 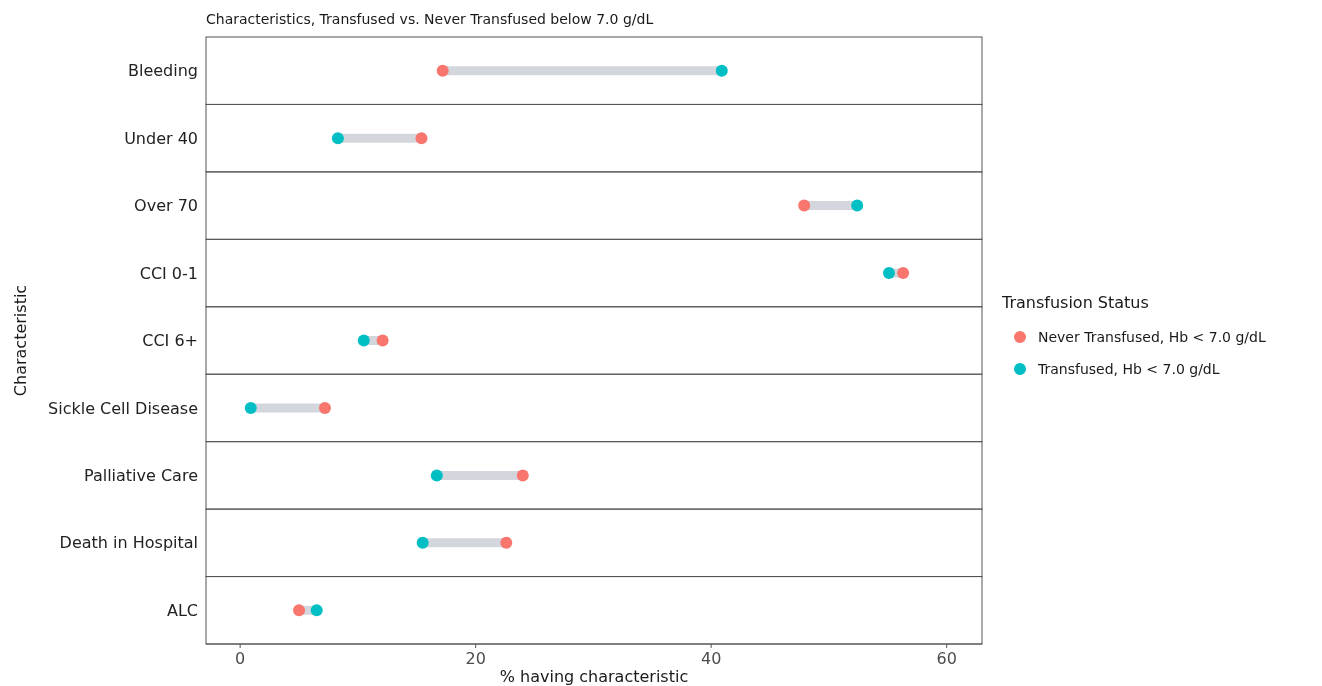 What do you see at coordinates (475, 658) in the screenshot?
I see `x-tick-label: 20` at bounding box center [475, 658].